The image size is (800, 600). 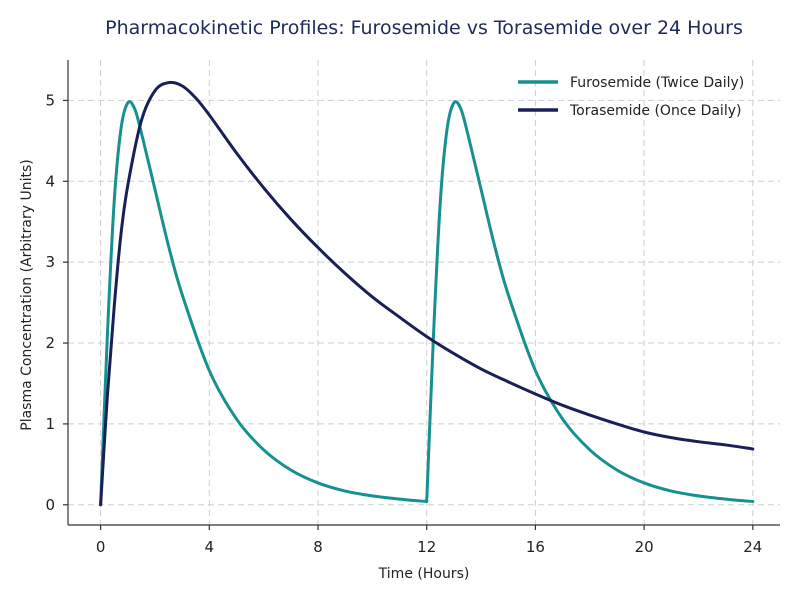 What do you see at coordinates (50, 343) in the screenshot?
I see `y-tick-label: 2` at bounding box center [50, 343].